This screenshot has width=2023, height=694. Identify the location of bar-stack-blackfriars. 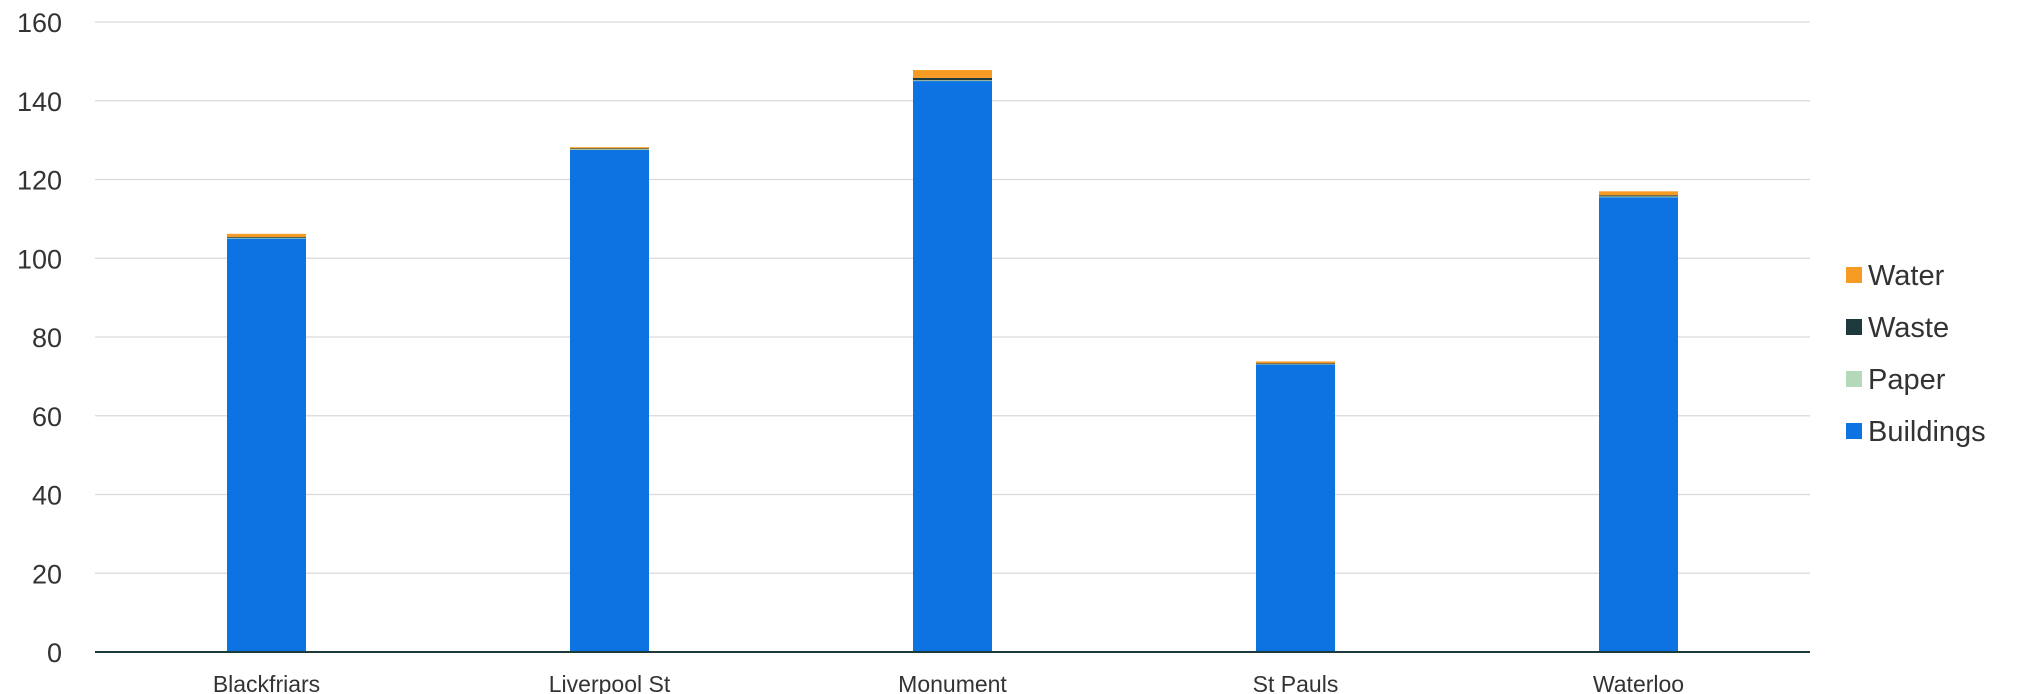
(266, 442).